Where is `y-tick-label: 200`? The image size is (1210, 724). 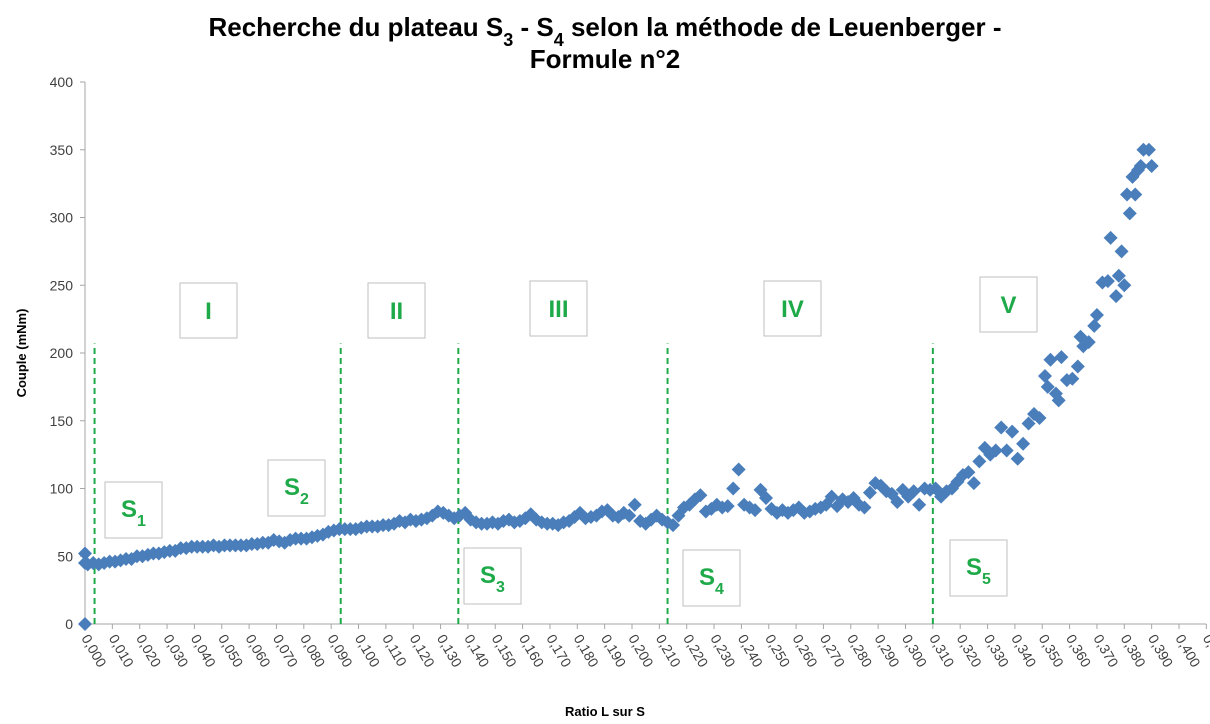
y-tick-label: 200 is located at coordinates (62, 353).